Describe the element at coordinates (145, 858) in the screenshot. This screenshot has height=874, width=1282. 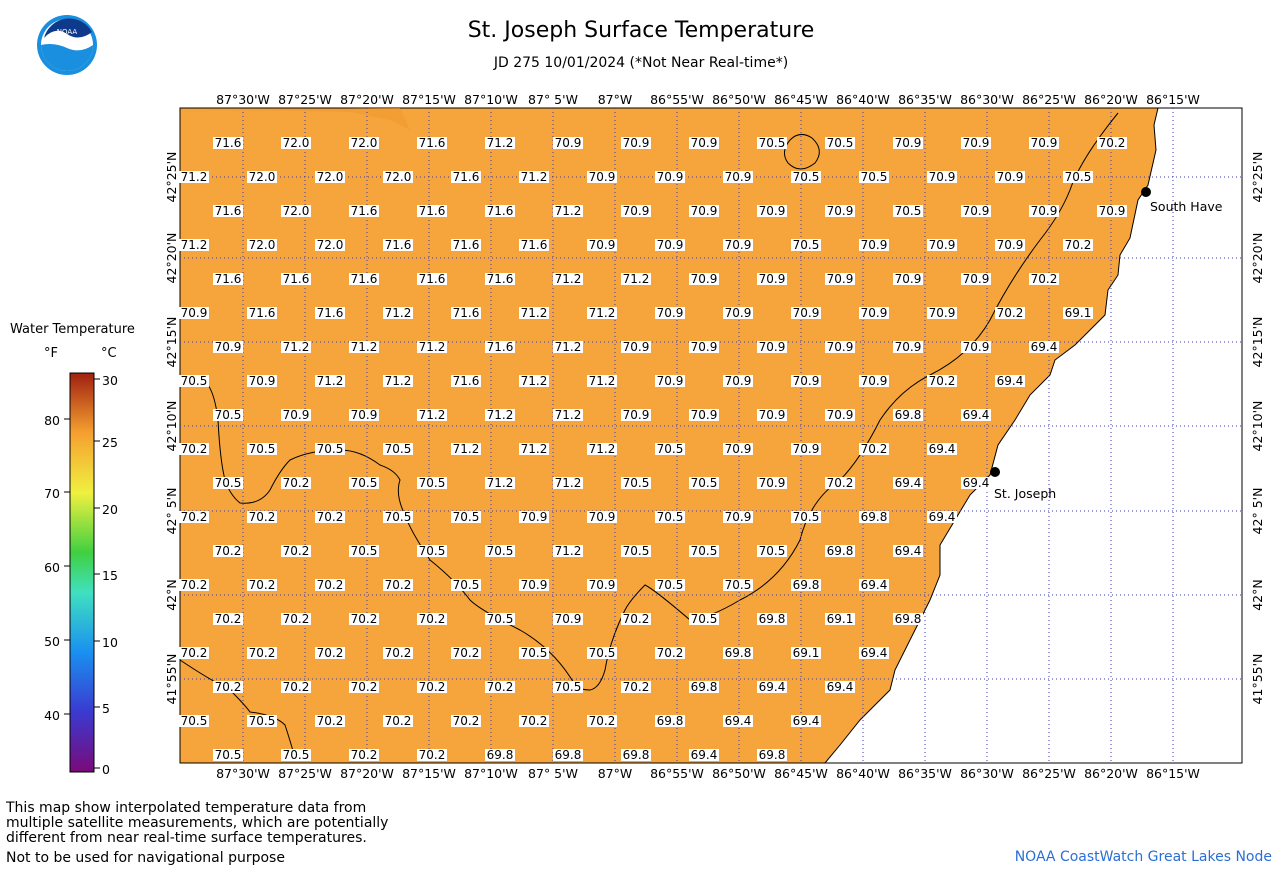
I see `navigation-note: Not to be used for navigational purpose` at that location.